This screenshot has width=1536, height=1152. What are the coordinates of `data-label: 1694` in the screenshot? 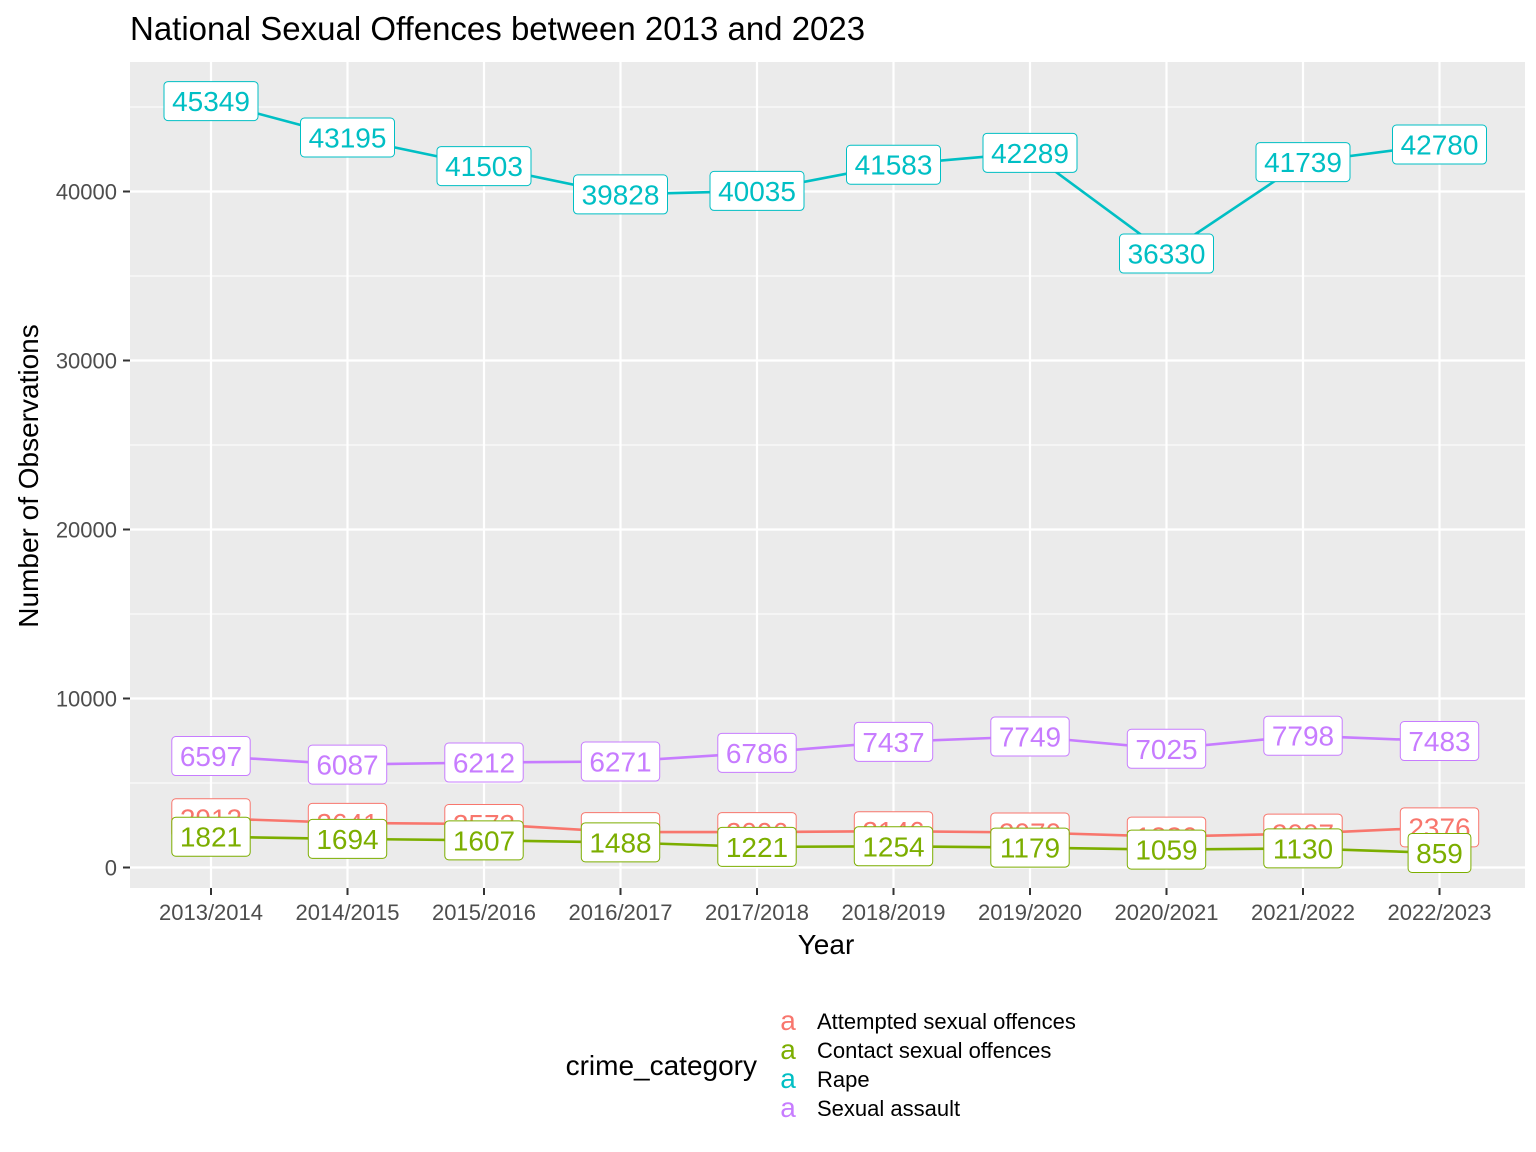 It's located at (347, 838).